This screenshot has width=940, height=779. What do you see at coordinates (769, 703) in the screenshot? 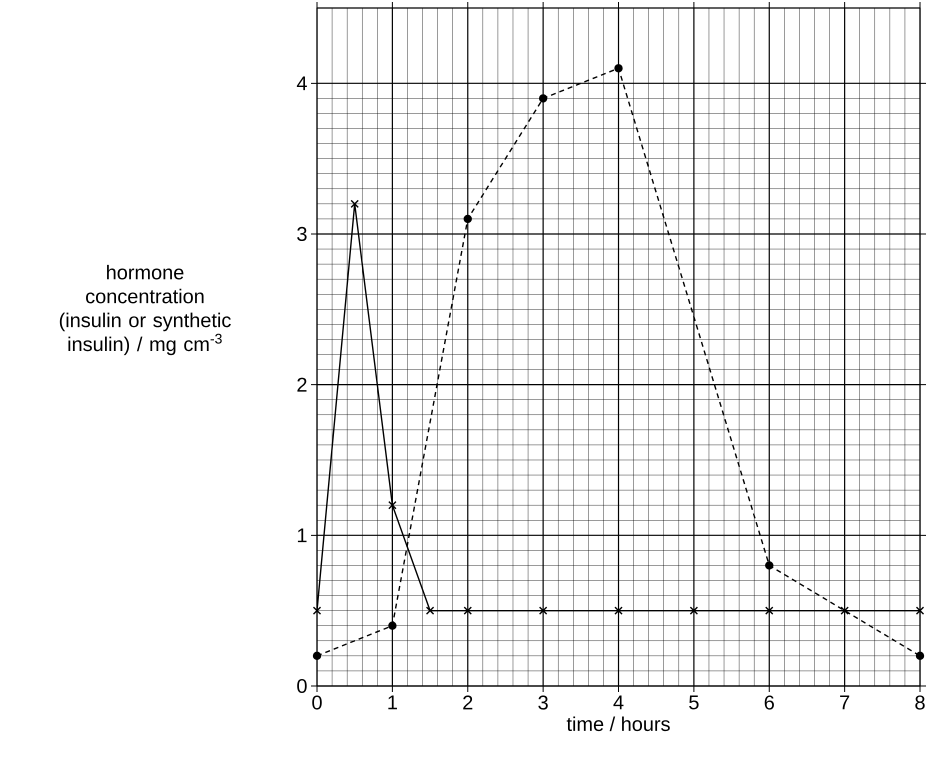
I see `x-tick-label: 6` at bounding box center [769, 703].